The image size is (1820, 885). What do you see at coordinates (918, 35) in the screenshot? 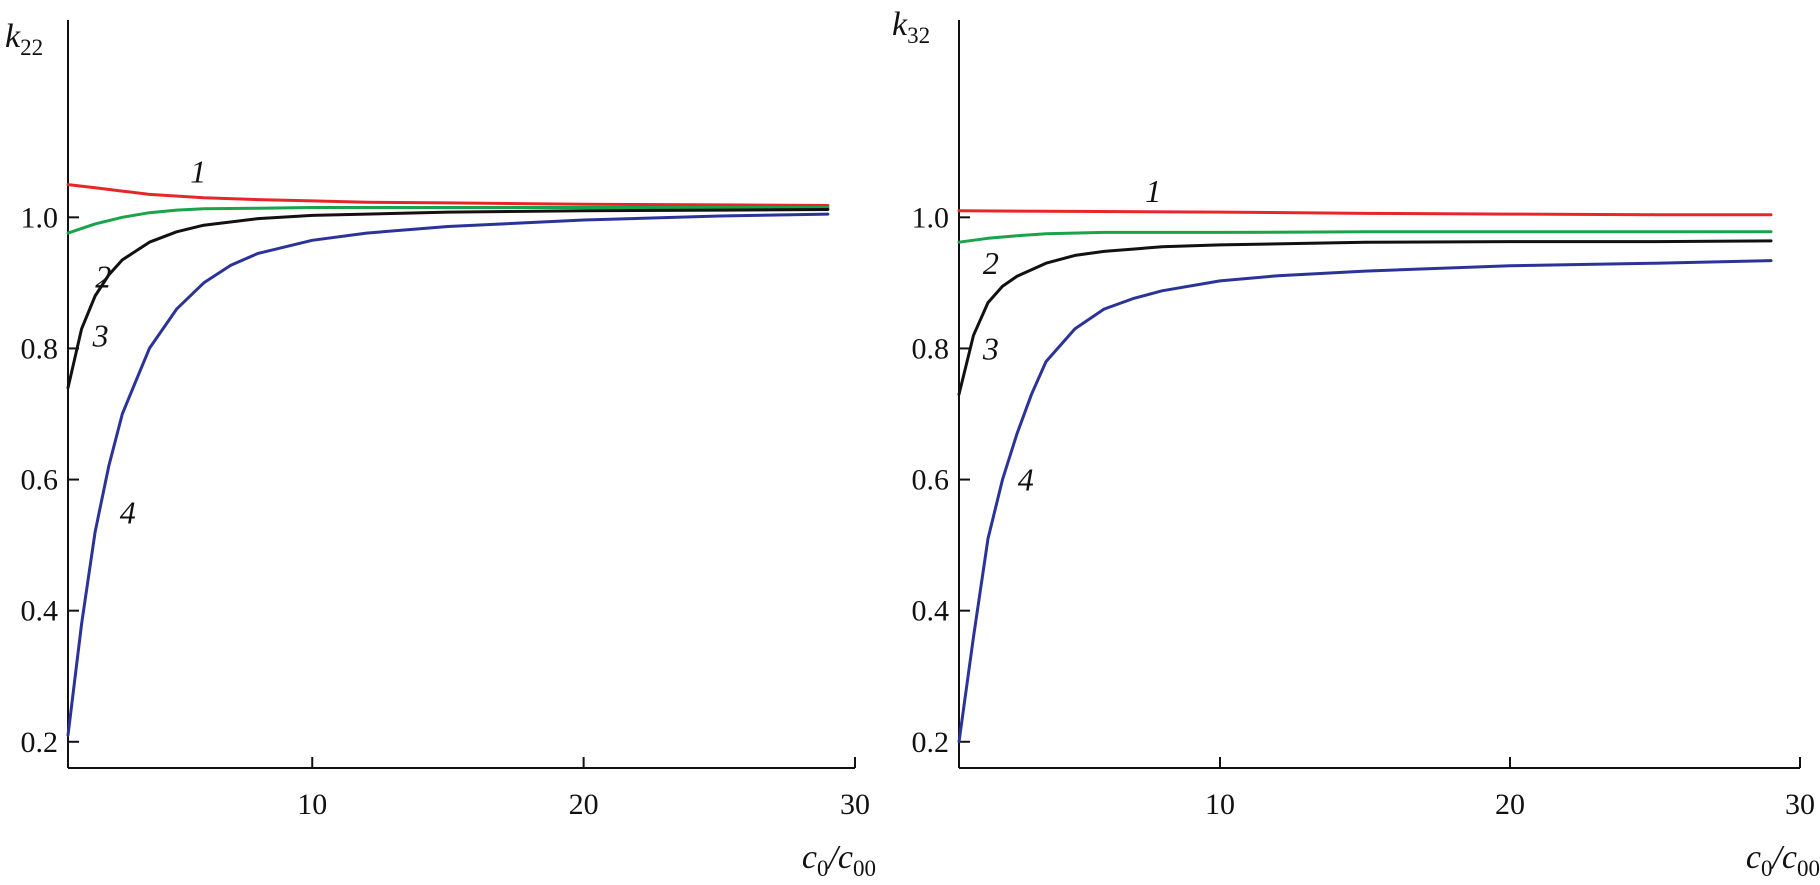
I see `y-axis-title-subscript: 32` at bounding box center [918, 35].